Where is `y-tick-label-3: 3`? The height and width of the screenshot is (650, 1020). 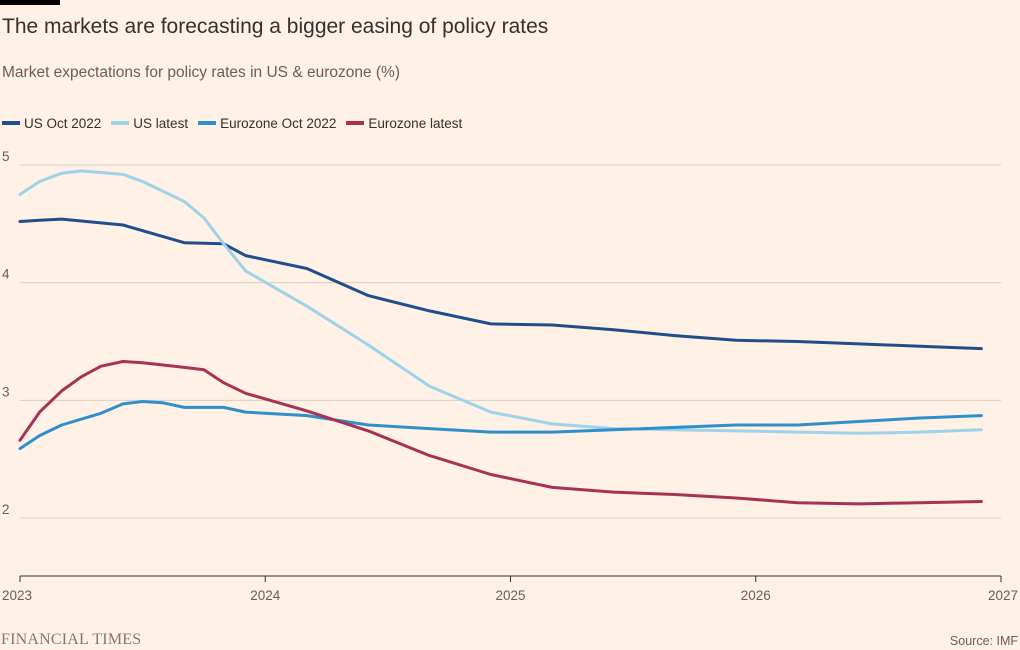 y-tick-label-3: 3 is located at coordinates (6, 391).